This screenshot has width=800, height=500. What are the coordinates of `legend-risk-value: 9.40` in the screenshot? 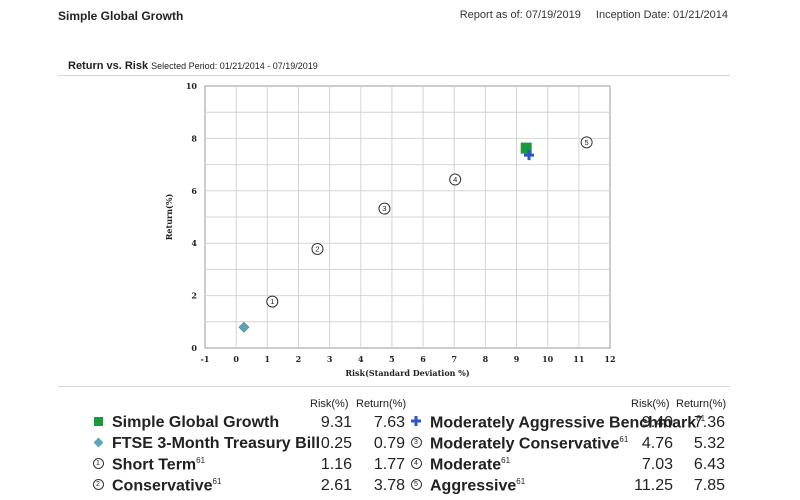 It's located at (657, 422).